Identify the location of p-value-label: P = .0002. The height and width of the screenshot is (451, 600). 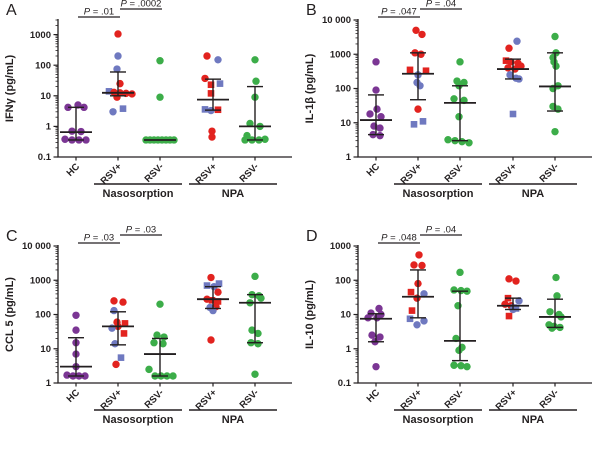
(141, 5).